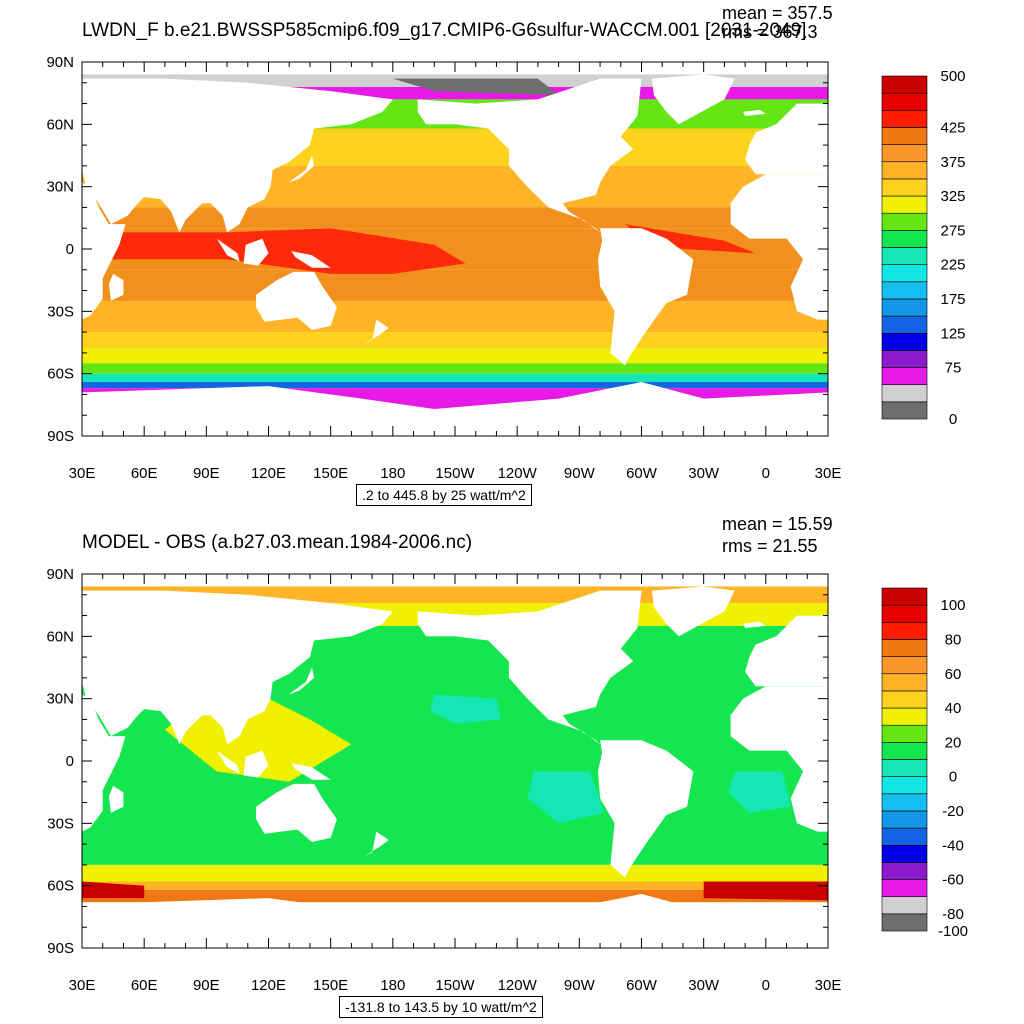  What do you see at coordinates (104, 763) in the screenshot?
I see `land-africa-east` at bounding box center [104, 763].